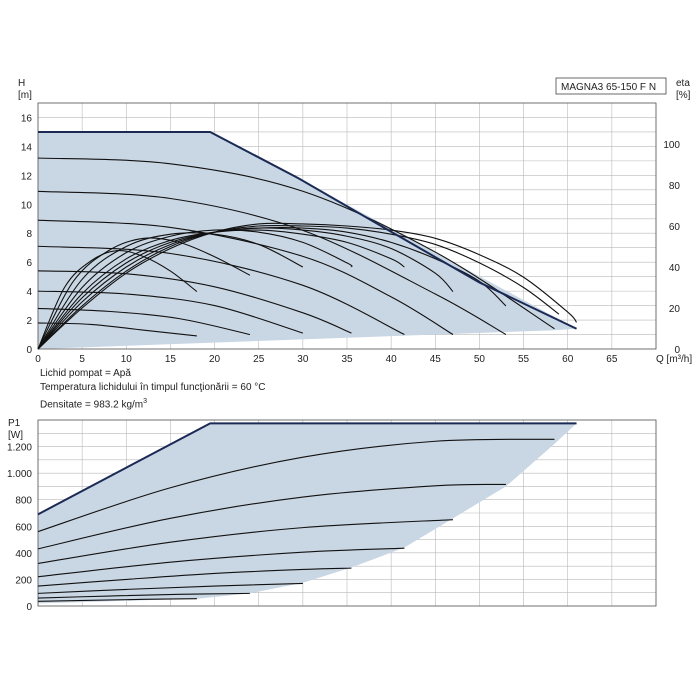 This screenshot has width=700, height=700. I want to click on x-tick-label: 45, so click(436, 359).